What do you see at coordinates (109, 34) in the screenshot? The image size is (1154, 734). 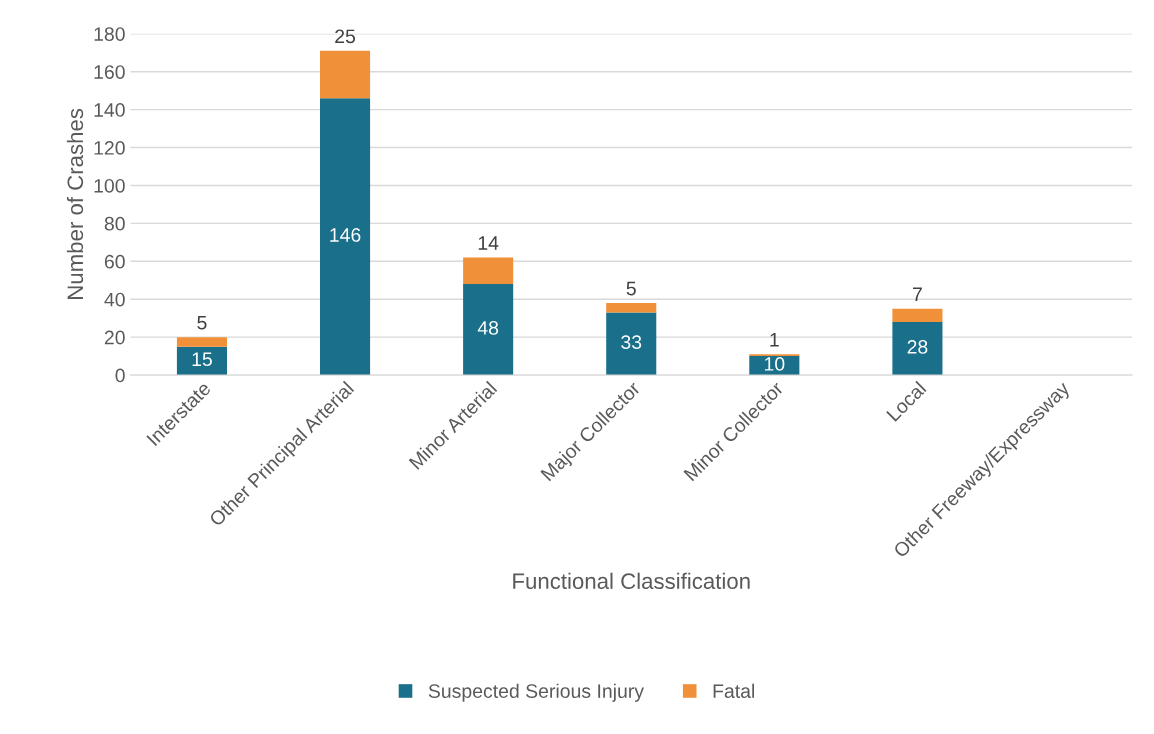 I see `y-tick-label: 180` at bounding box center [109, 34].